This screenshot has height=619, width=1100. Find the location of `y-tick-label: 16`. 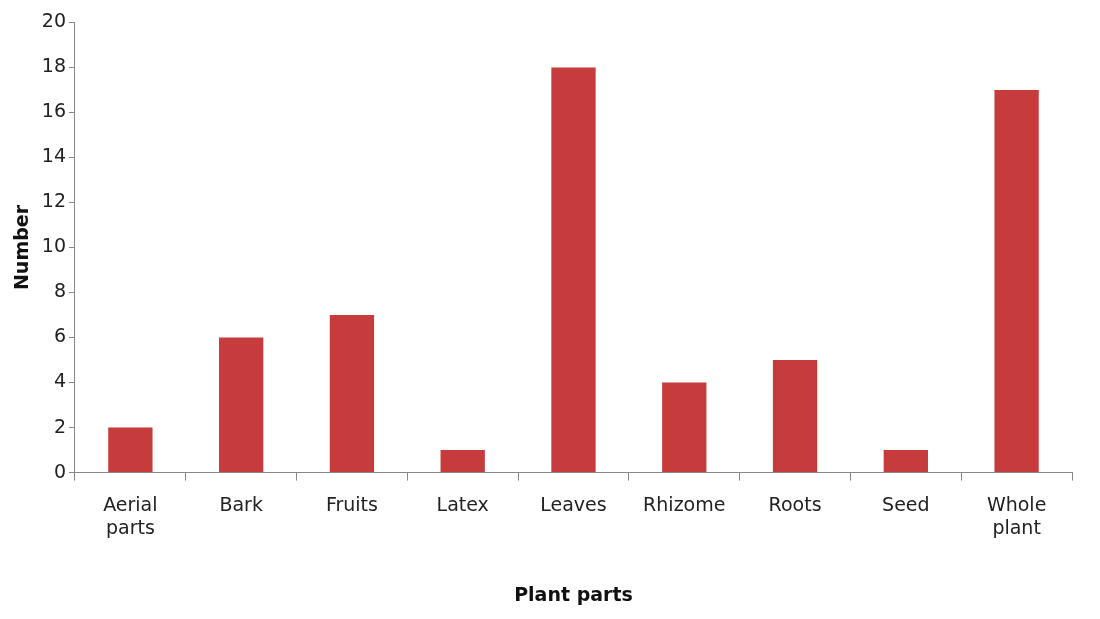

y-tick-label: 16 is located at coordinates (53, 110).